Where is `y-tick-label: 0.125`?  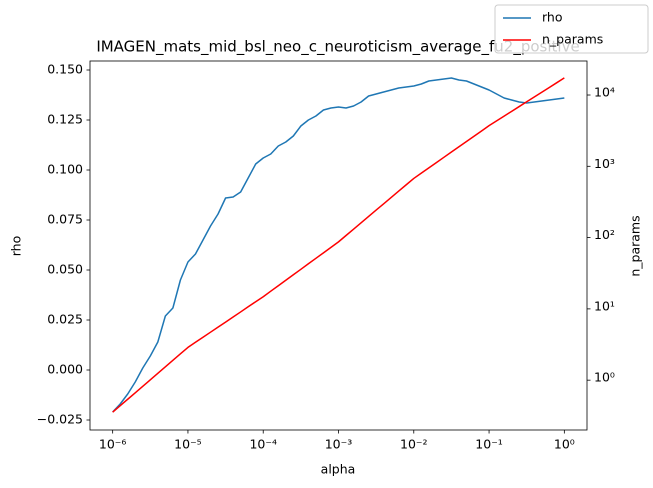 y-tick-label: 0.125 is located at coordinates (65, 119).